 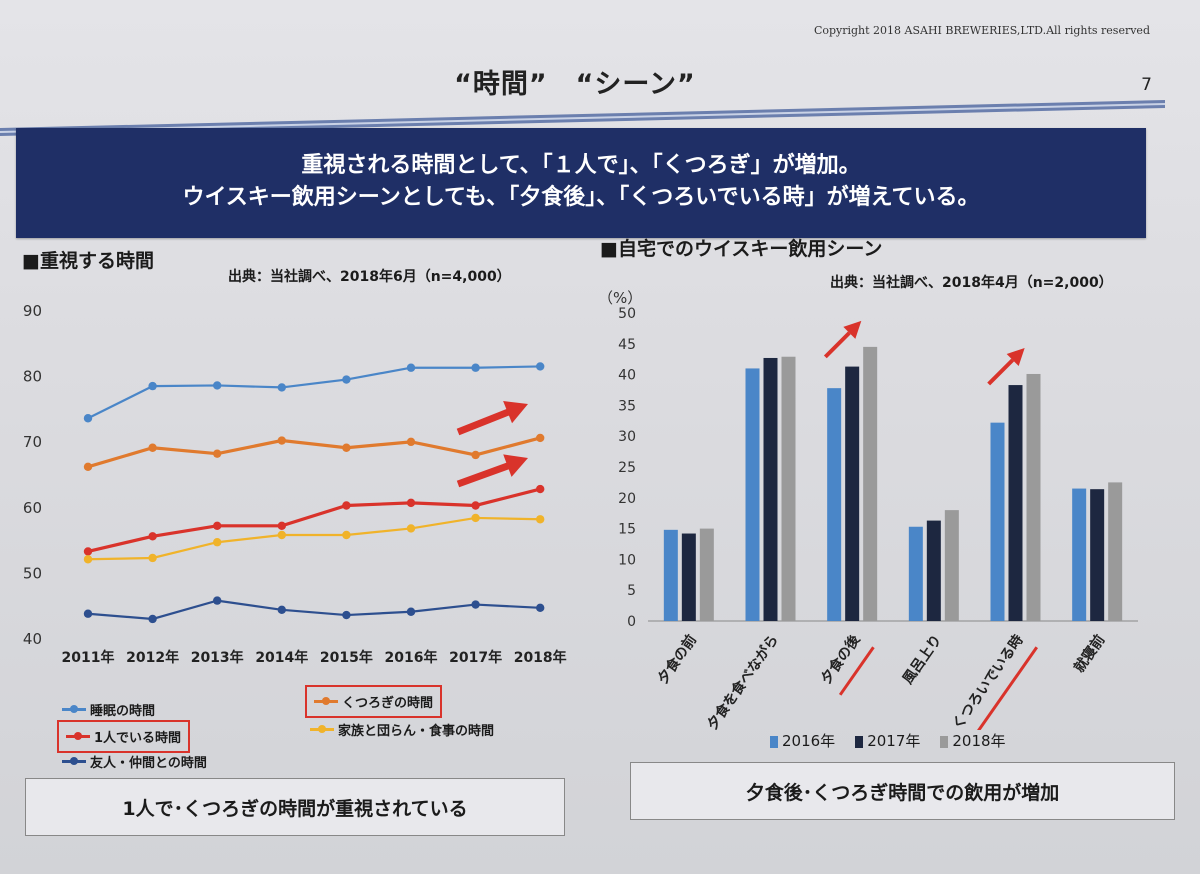 I want to click on bar-legend-2016: 2016年, so click(x=802, y=740).